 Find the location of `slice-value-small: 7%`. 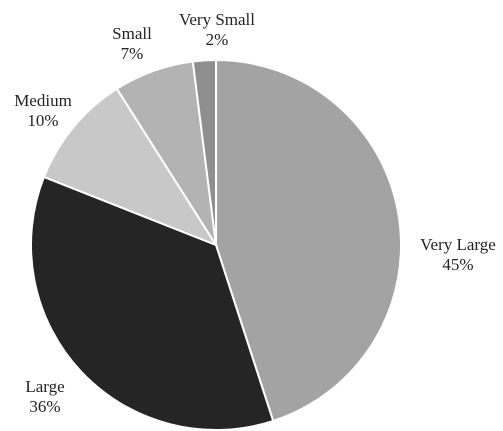

slice-value-small: 7% is located at coordinates (132, 53).